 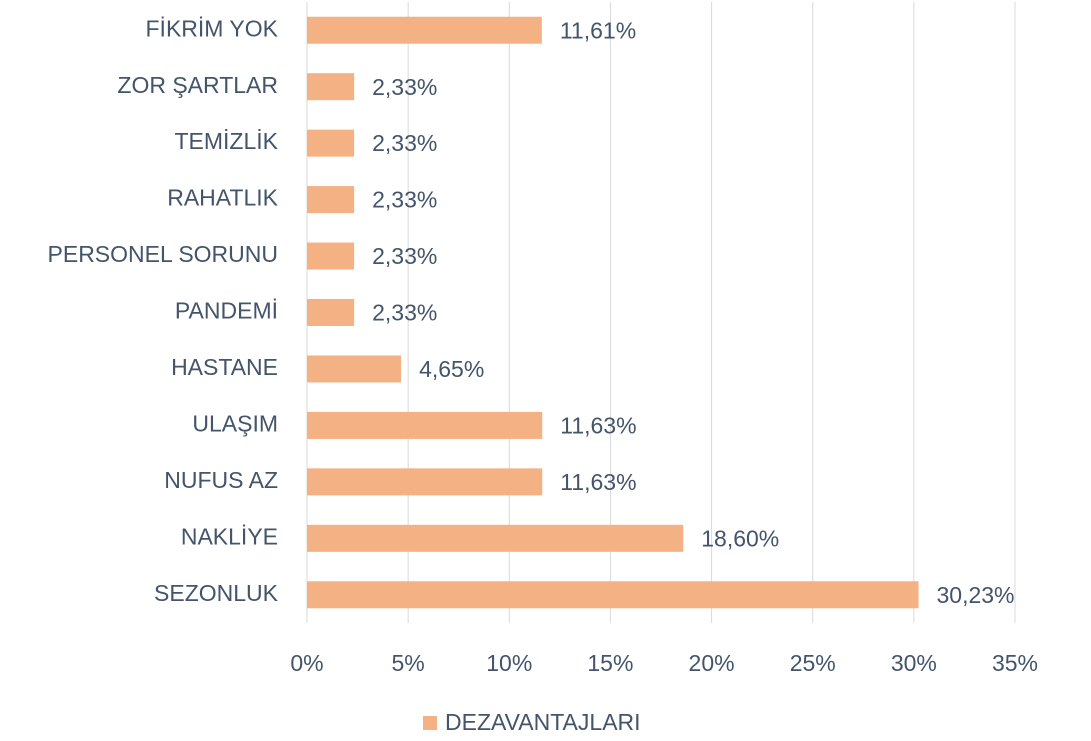 What do you see at coordinates (408, 663) in the screenshot?
I see `x-tick-label: 5%` at bounding box center [408, 663].